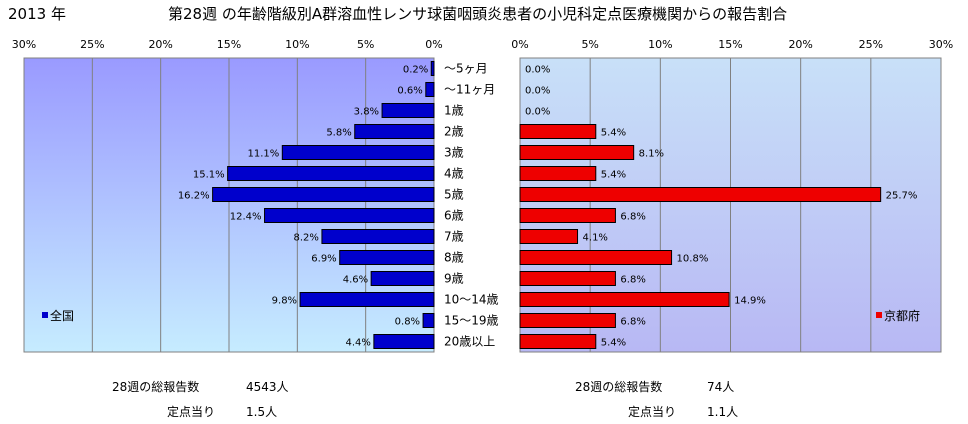 This screenshot has width=968, height=424. Describe the element at coordinates (941, 44) in the screenshot. I see `right-tick-label: 30%` at that location.